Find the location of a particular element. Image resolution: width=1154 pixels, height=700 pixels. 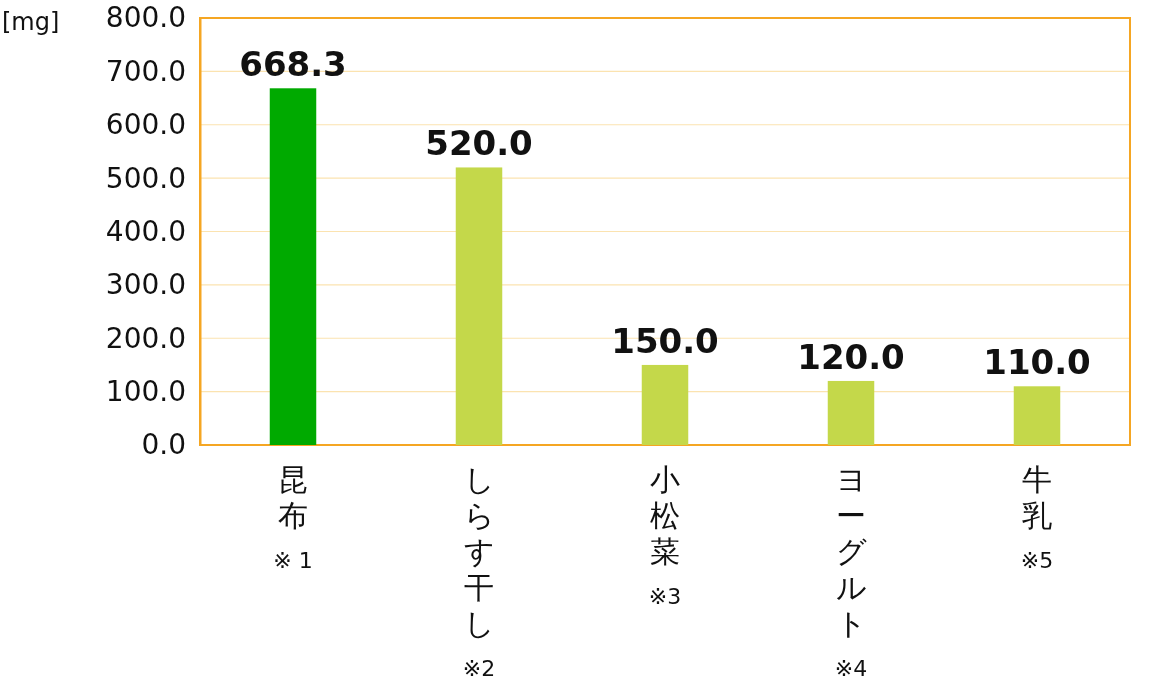

y-tick-label: 700.0 is located at coordinates (145, 71).